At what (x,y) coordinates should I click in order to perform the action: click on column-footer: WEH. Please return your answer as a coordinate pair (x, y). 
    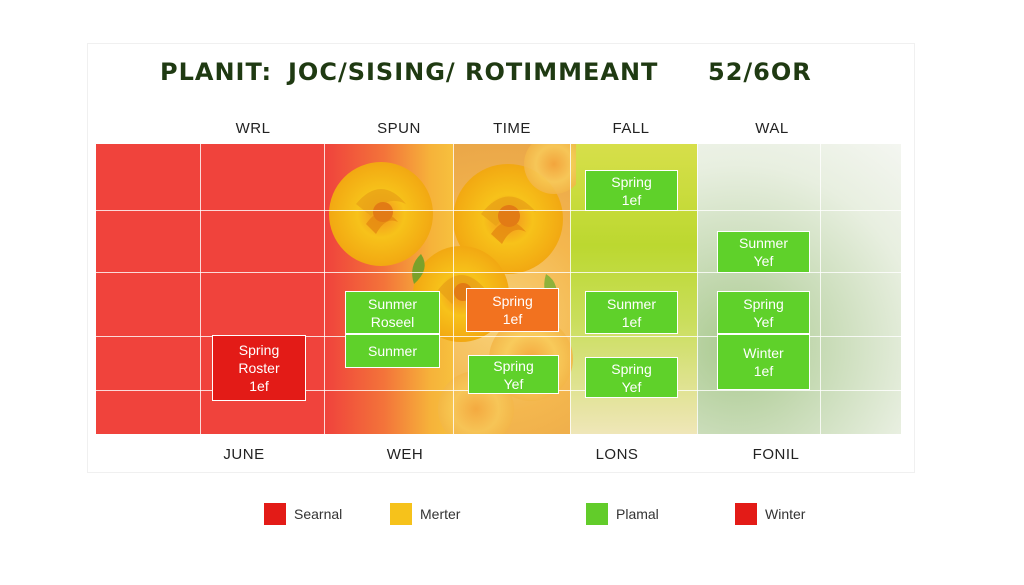
    Looking at the image, I should click on (405, 454).